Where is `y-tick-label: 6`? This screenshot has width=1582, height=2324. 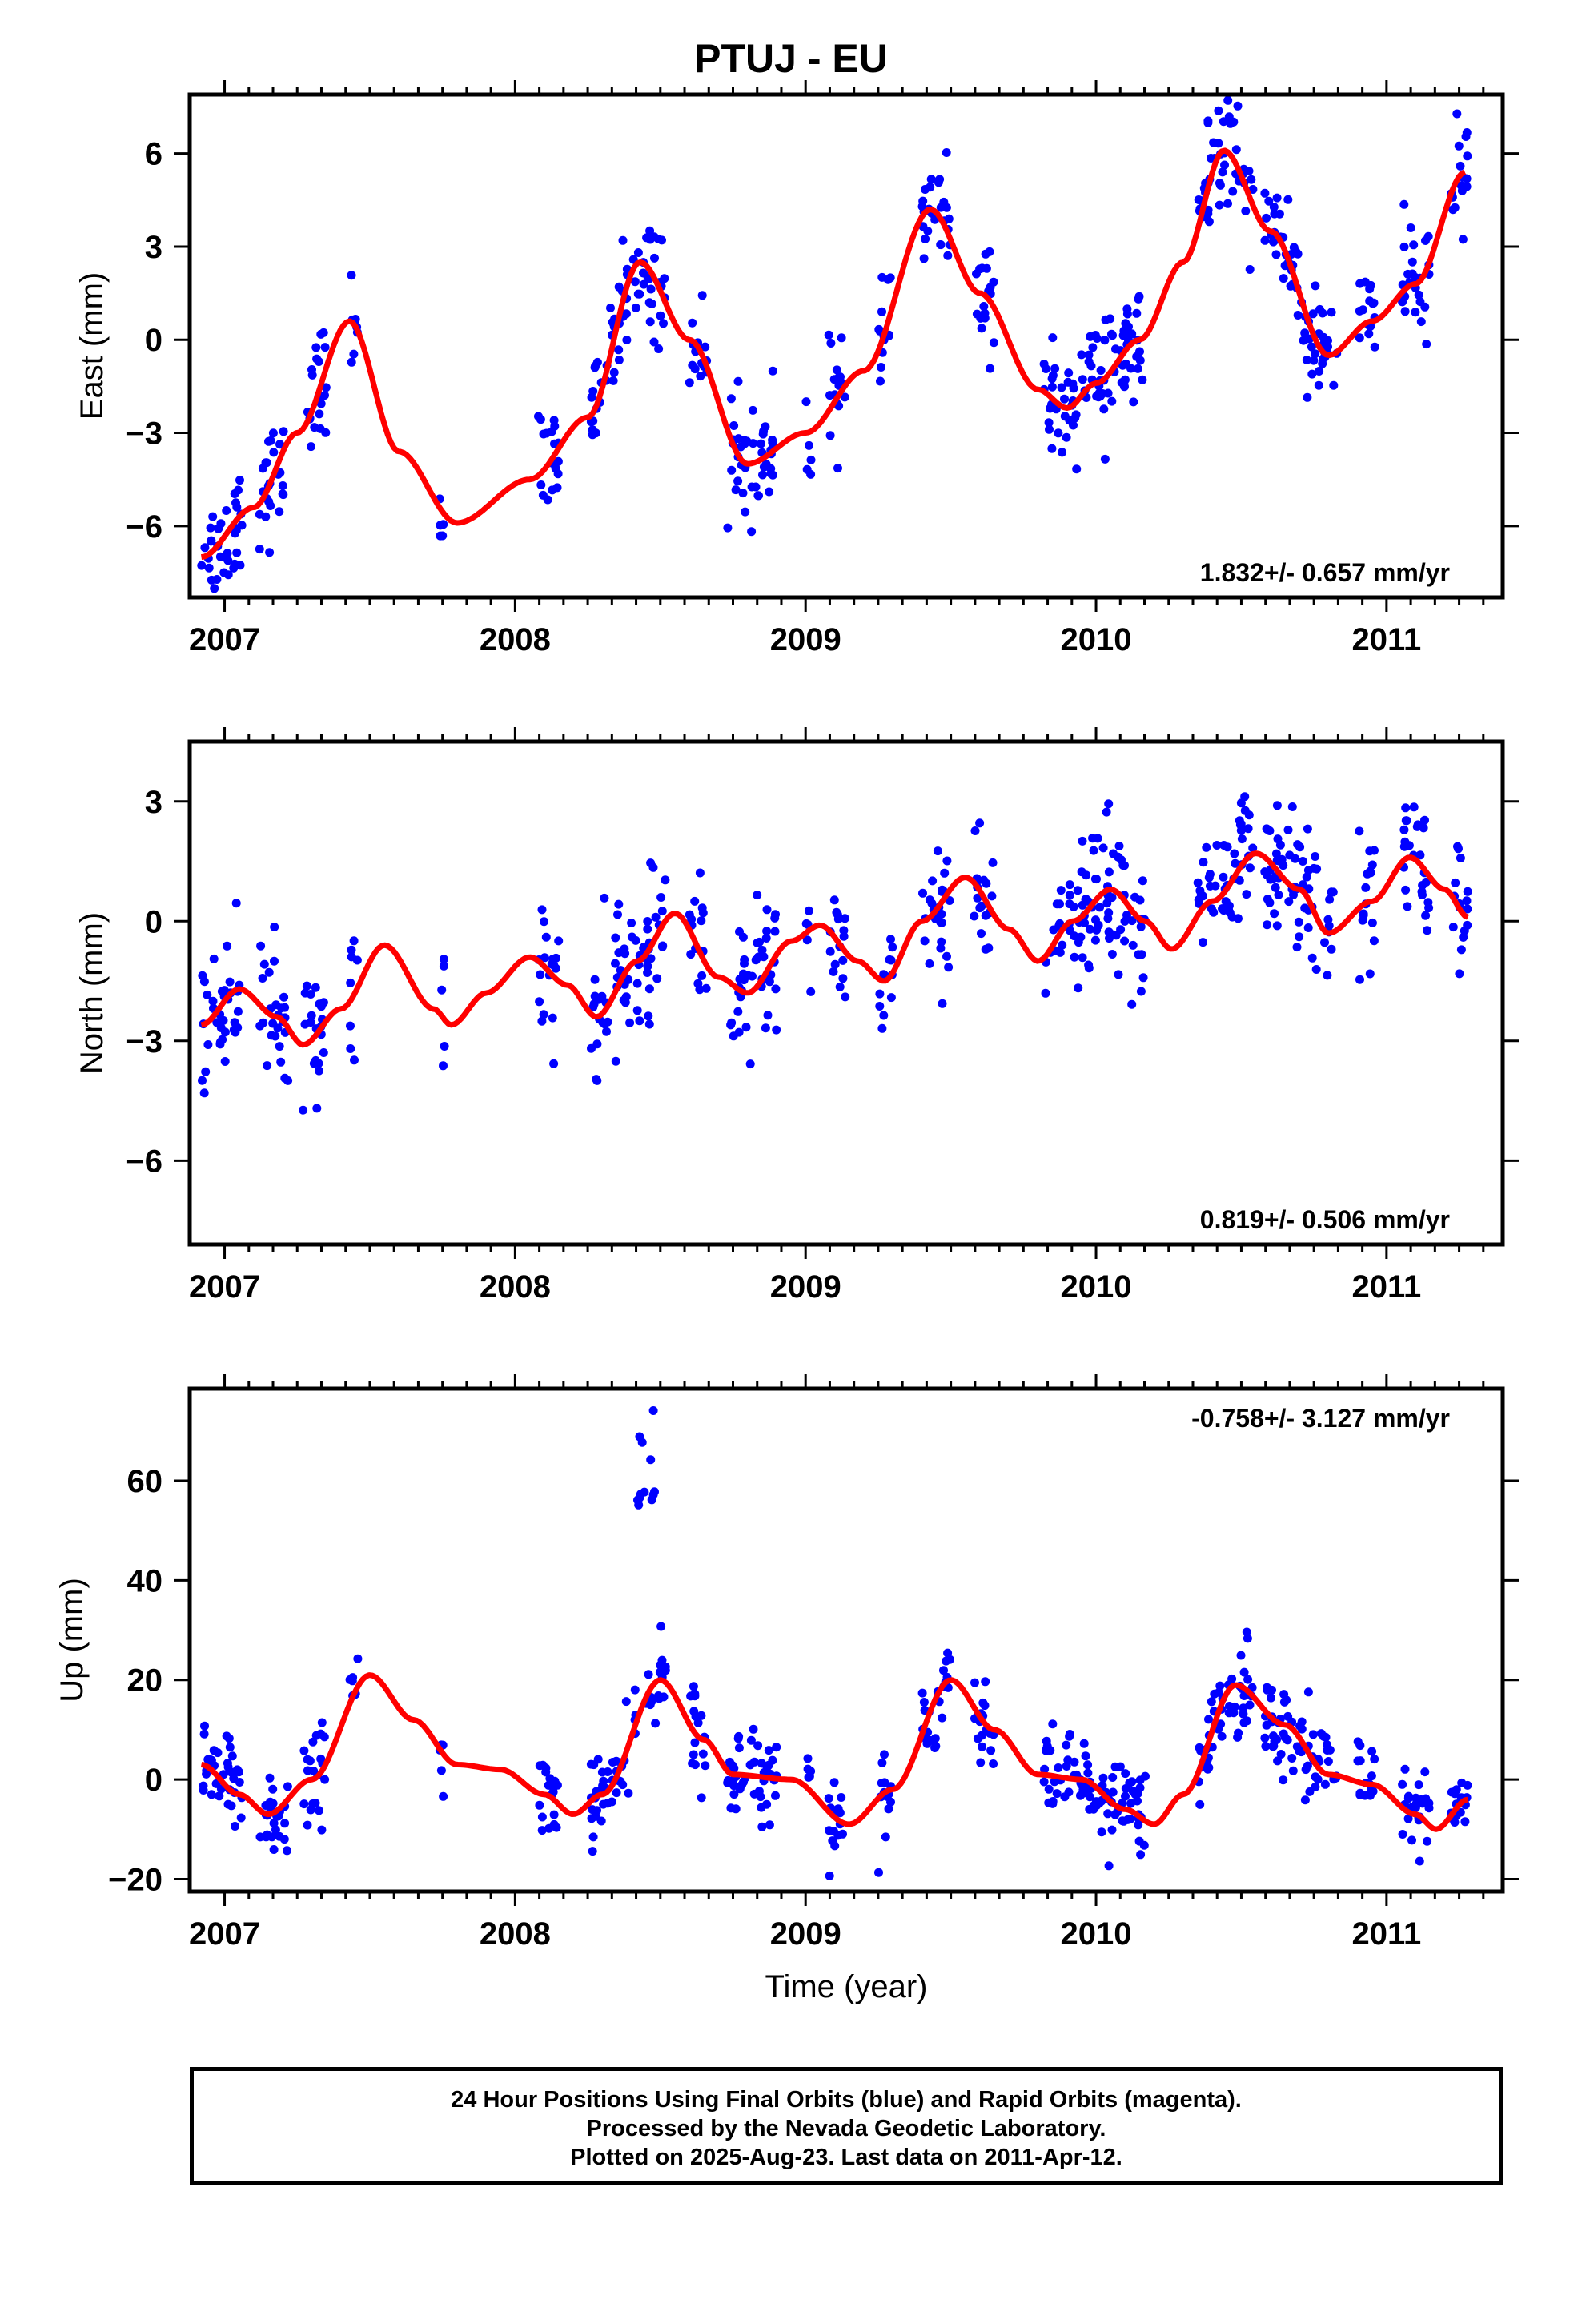 y-tick-label: 6 is located at coordinates (154, 154).